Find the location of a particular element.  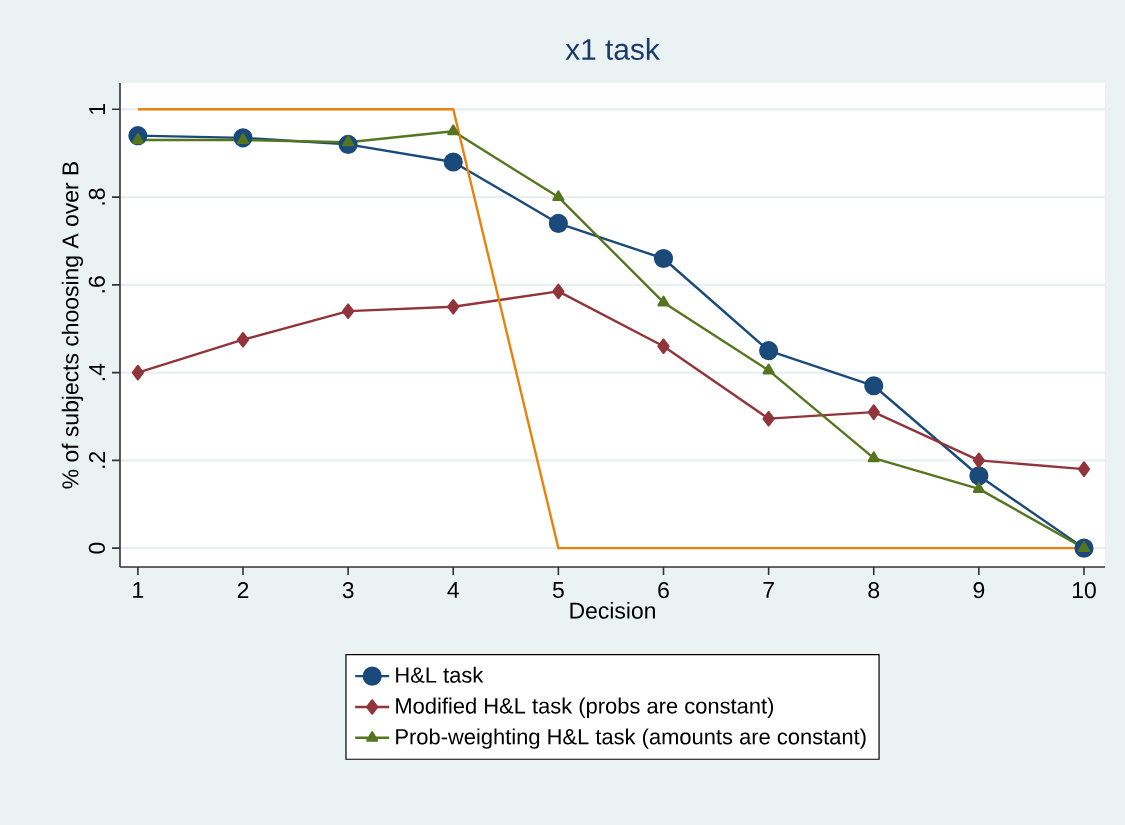

y-tick-label: .6 is located at coordinates (96, 284).